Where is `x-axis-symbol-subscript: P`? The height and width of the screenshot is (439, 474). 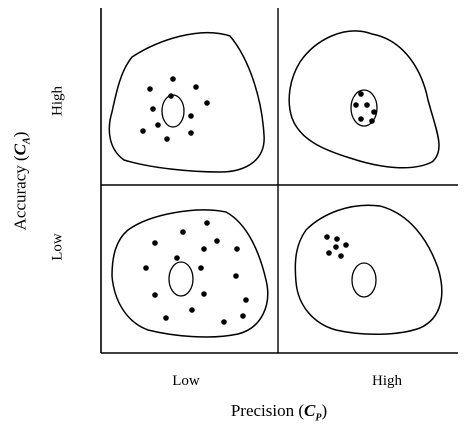 x-axis-symbol-subscript: P is located at coordinates (318, 418).